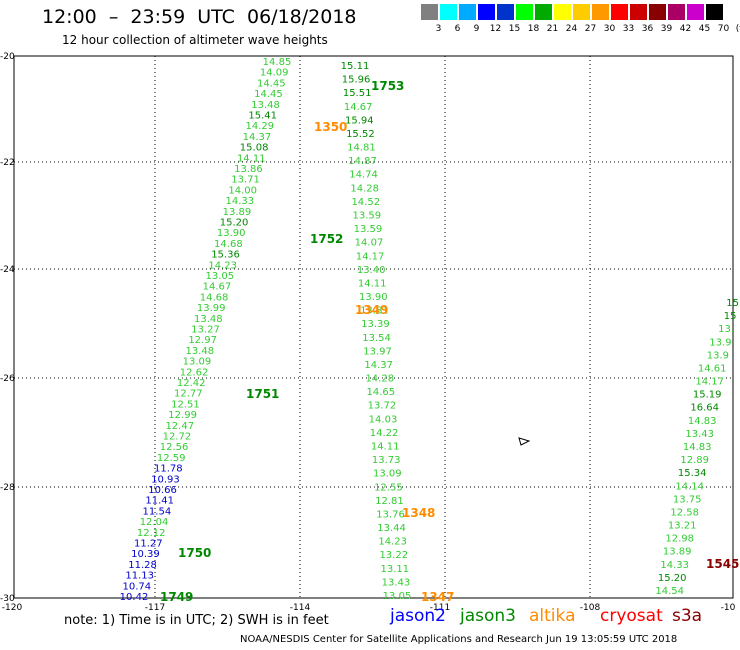 This screenshot has height=650, width=740. What do you see at coordinates (242, 190) in the screenshot?
I see `track1-wave-value: 14.00` at bounding box center [242, 190].